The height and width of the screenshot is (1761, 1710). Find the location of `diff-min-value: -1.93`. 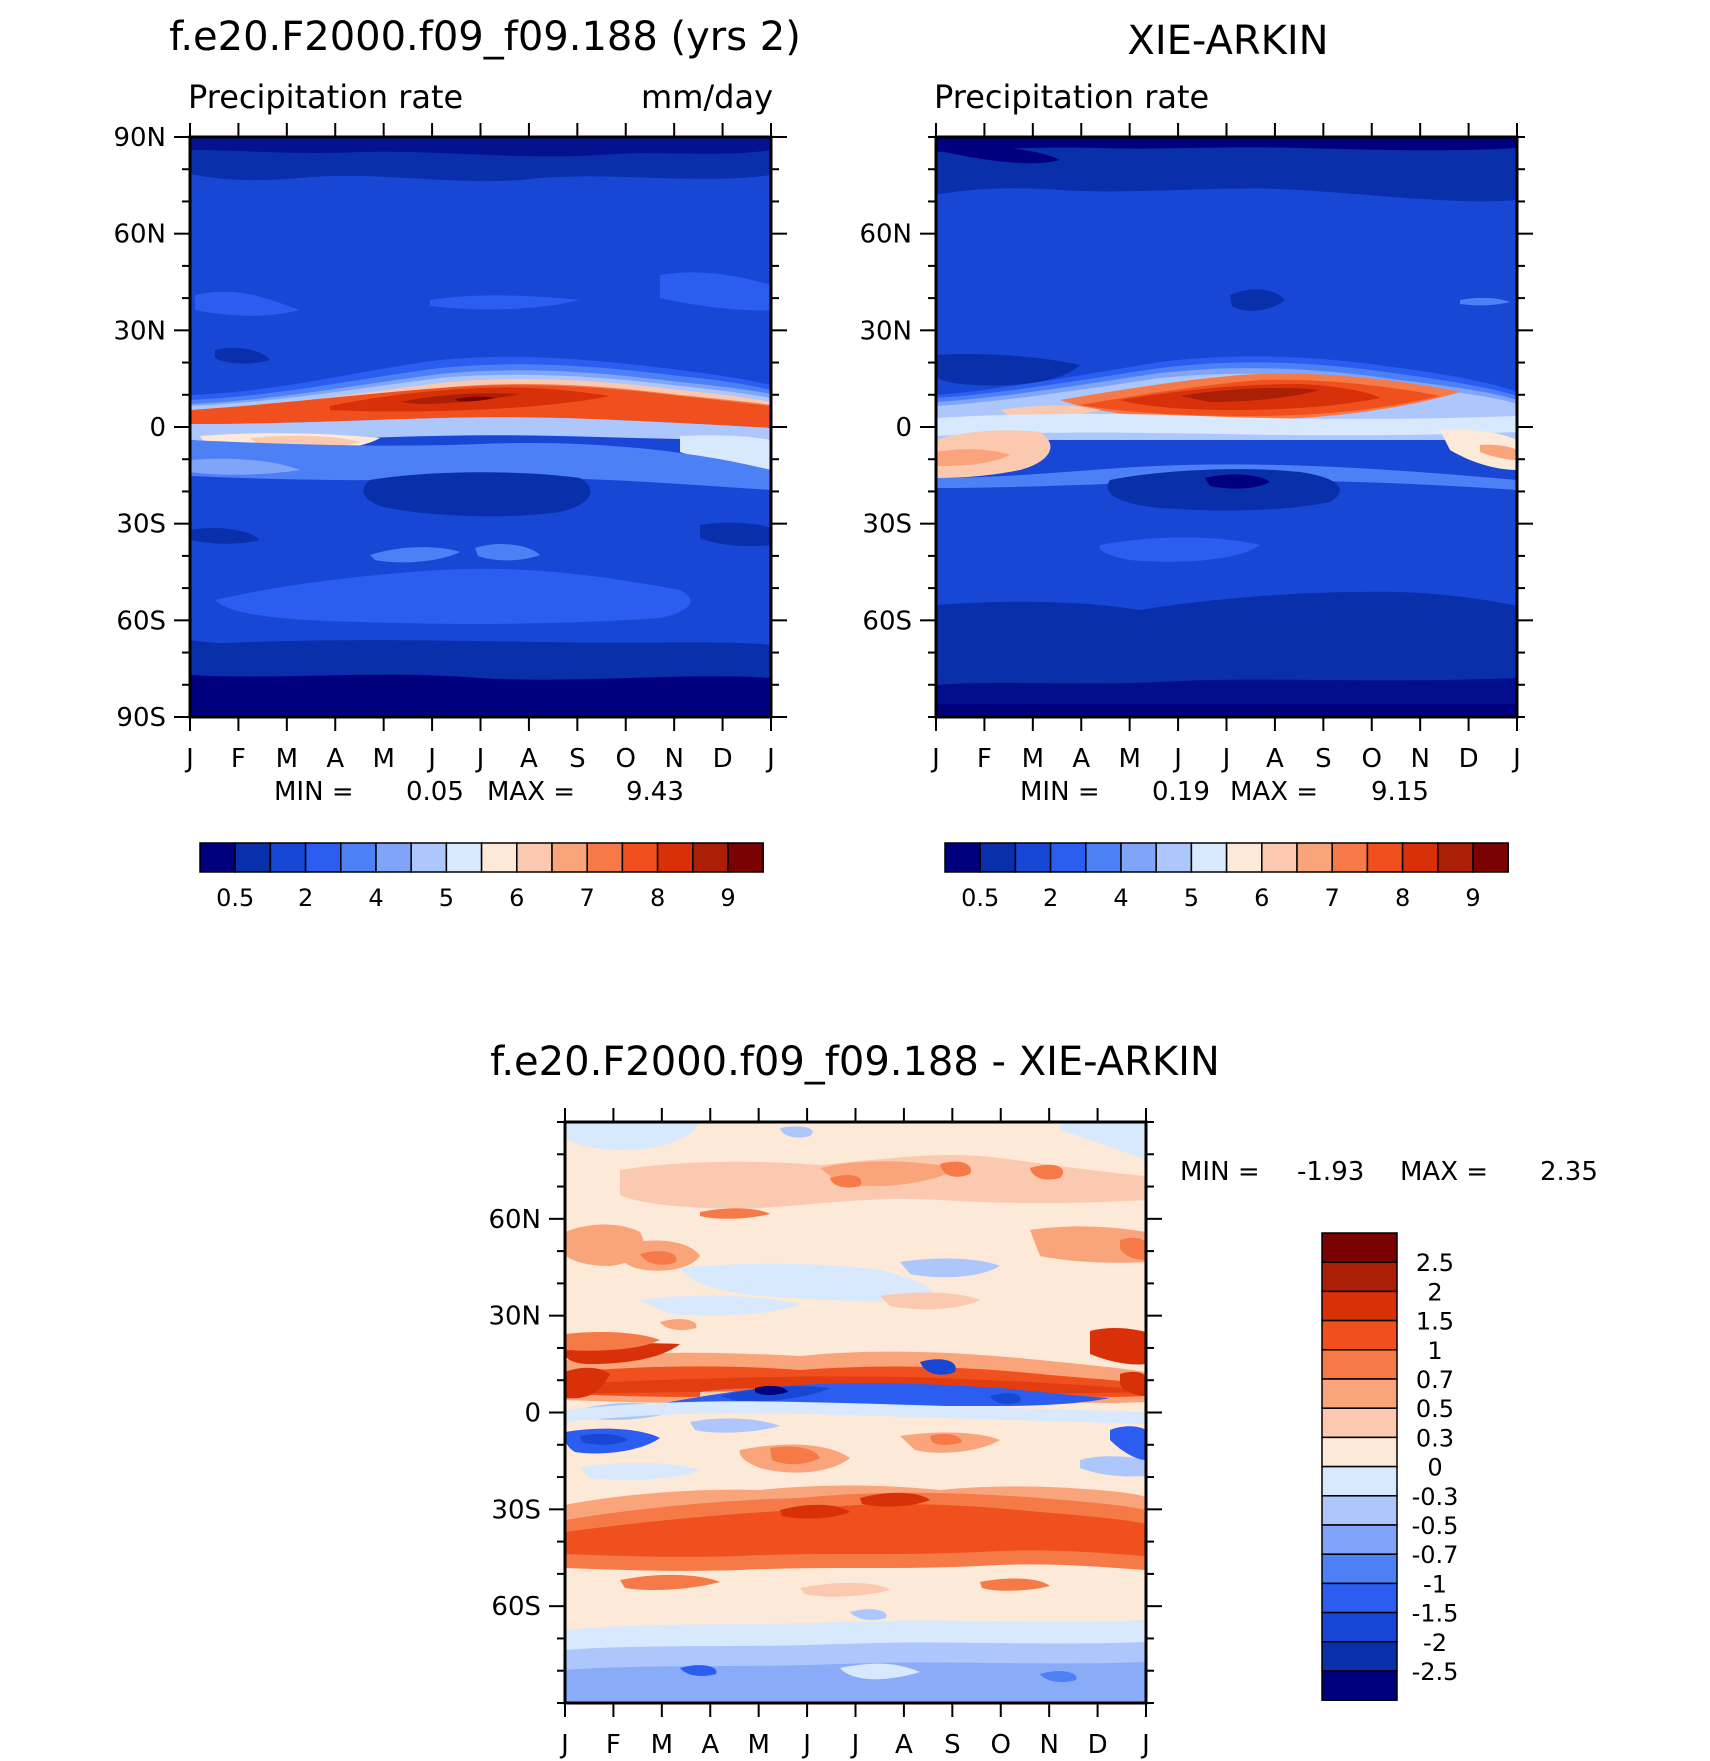

diff-min-value: -1.93 is located at coordinates (1330, 1172).